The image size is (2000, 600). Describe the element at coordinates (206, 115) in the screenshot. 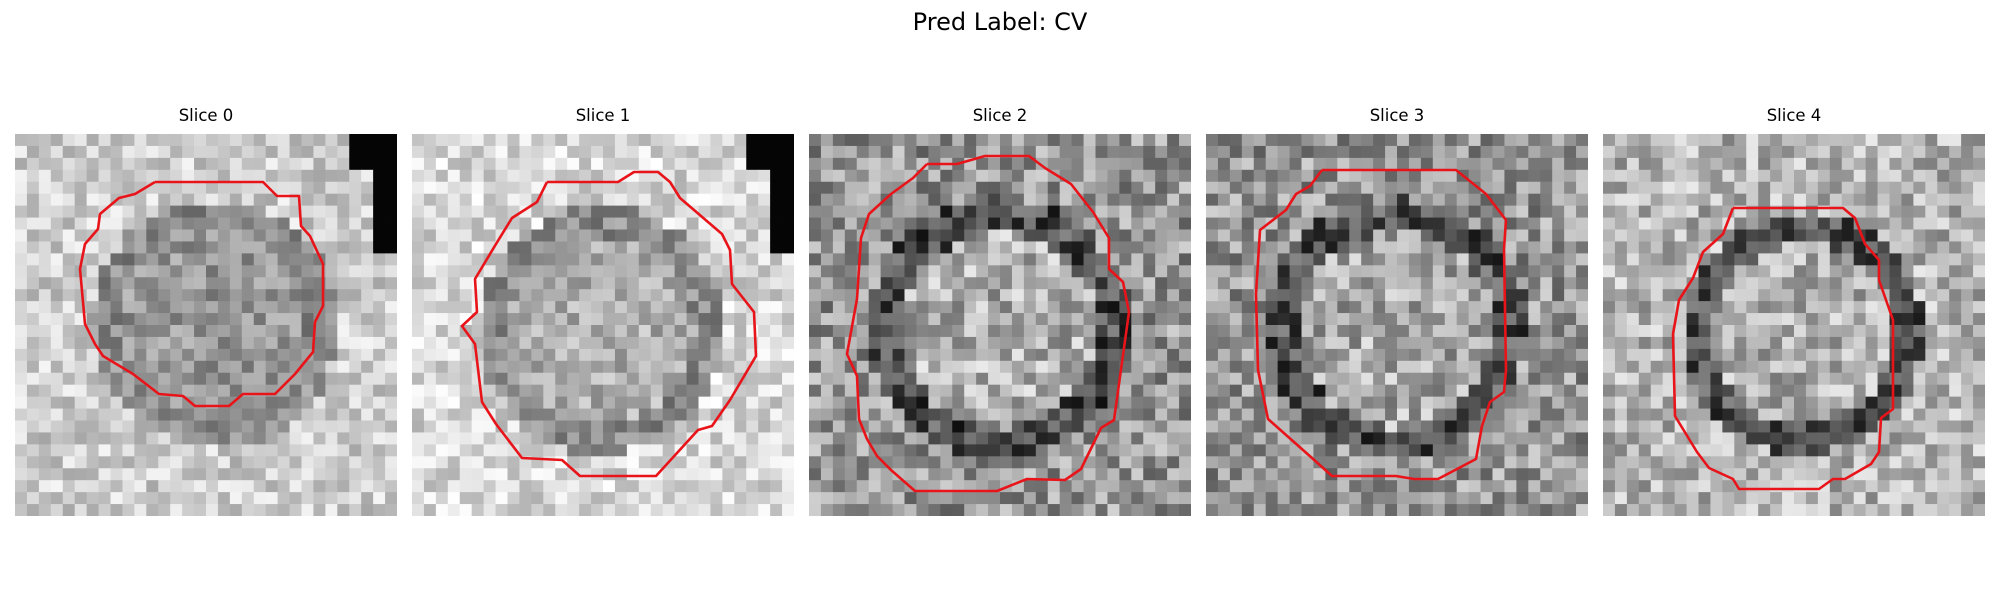

I see `slice-title-0: Slice 0` at that location.